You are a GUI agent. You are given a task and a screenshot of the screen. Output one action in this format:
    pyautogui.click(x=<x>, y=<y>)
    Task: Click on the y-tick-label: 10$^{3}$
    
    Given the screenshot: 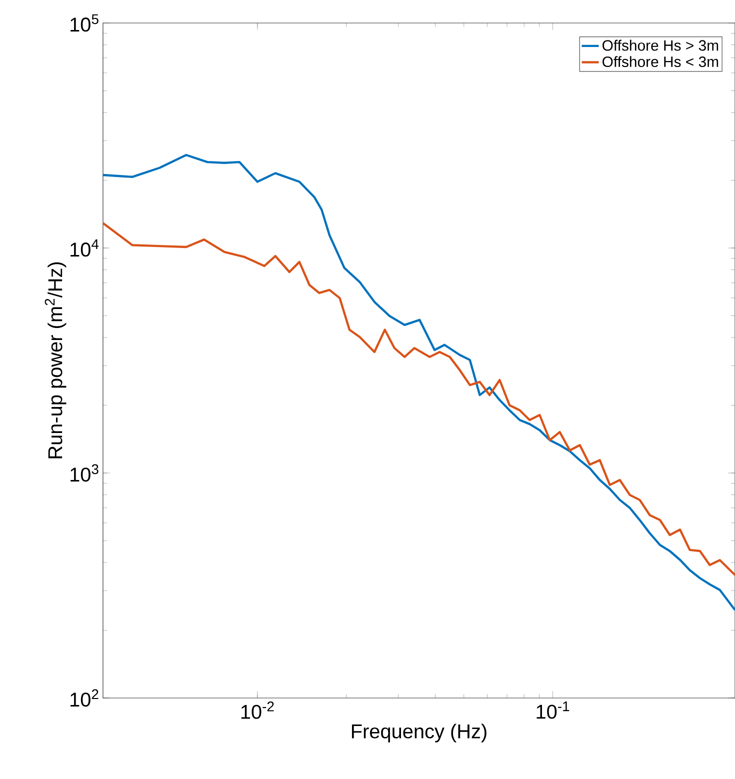 What is the action you would take?
    pyautogui.click(x=84, y=473)
    